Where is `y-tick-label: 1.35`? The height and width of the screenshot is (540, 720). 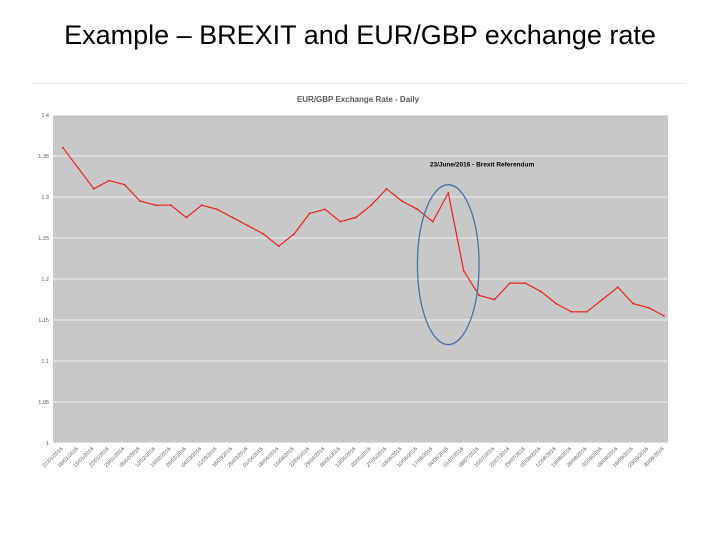
y-tick-label: 1.35 is located at coordinates (43, 157).